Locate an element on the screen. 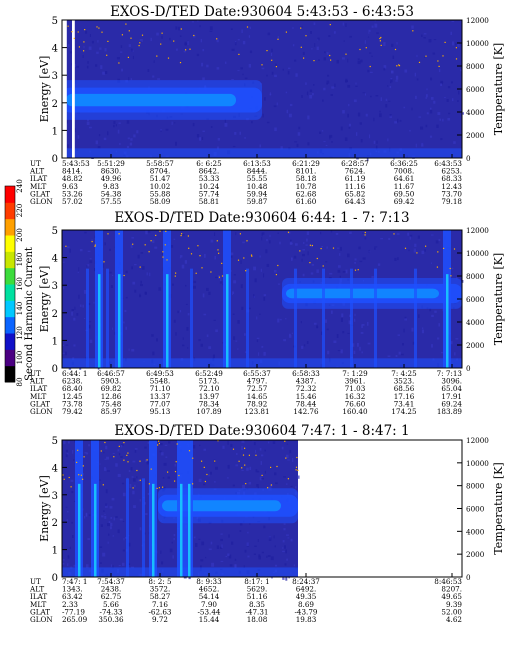  table-cell: 4.62 is located at coordinates (454, 619).